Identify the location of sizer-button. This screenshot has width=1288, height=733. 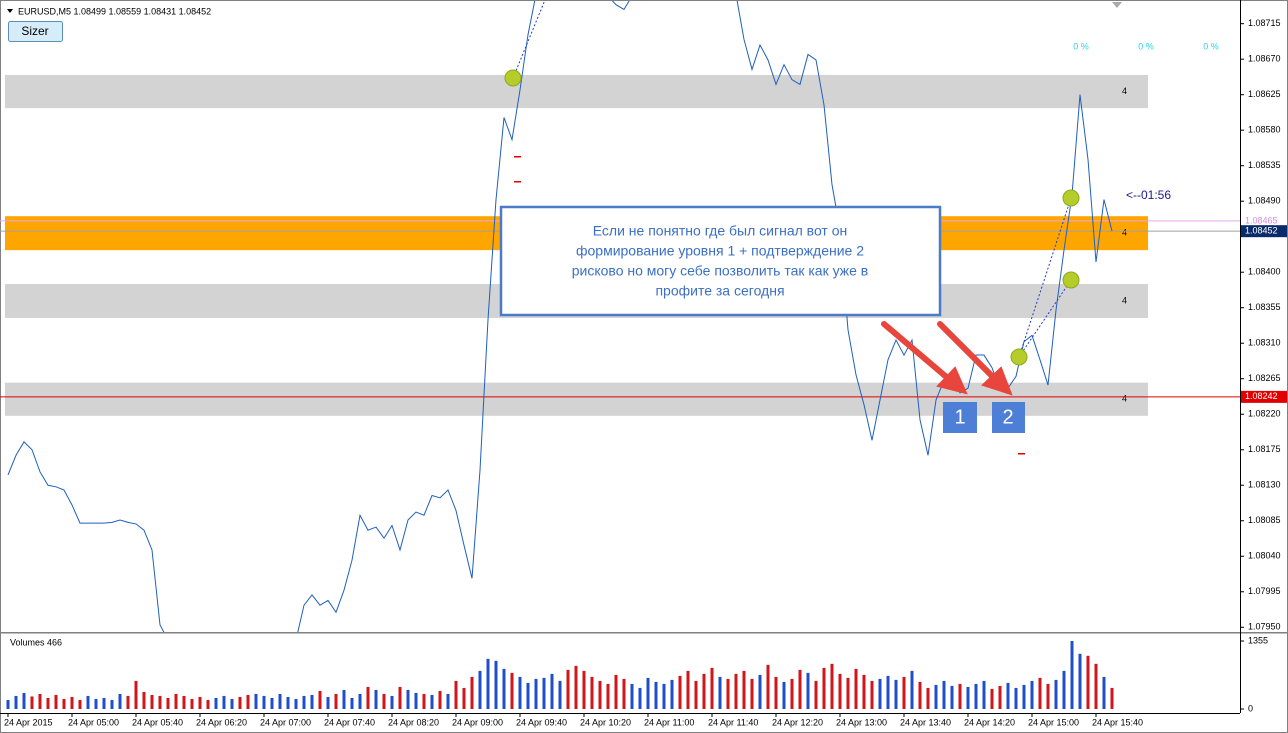
(35, 31).